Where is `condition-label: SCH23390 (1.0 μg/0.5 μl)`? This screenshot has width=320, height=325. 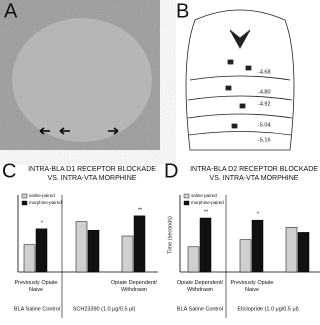
condition-label: SCH23390 (1.0 μg/0.5 μl) is located at coordinates (104, 309).